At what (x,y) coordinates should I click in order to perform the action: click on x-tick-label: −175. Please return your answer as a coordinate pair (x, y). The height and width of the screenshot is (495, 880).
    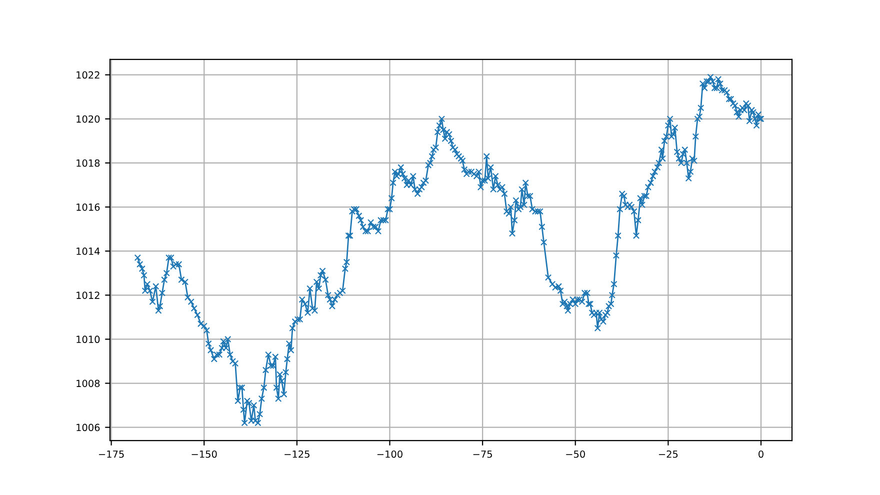
    Looking at the image, I should click on (111, 454).